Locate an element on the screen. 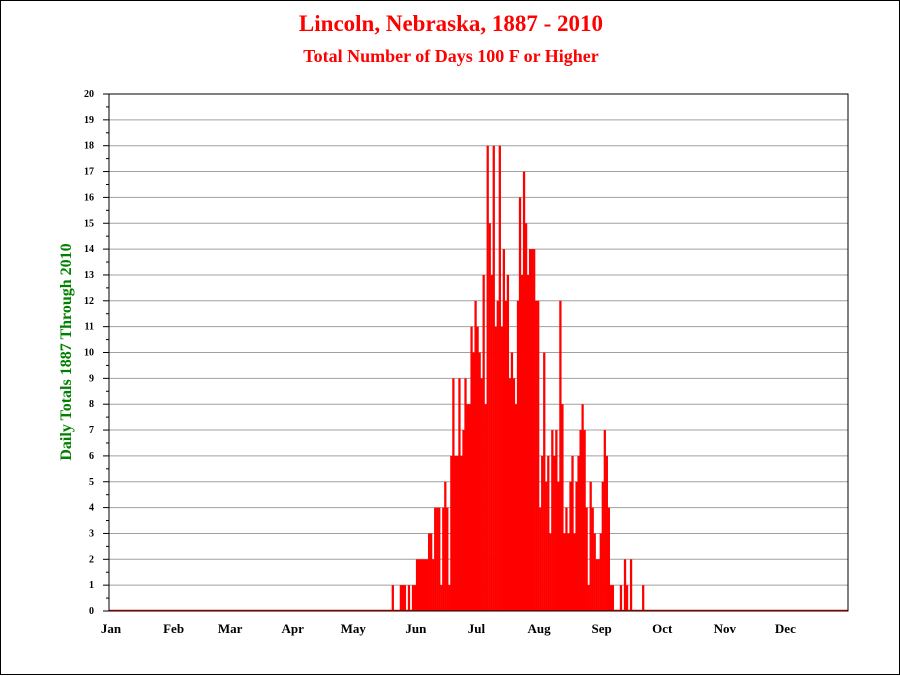  x-tick-label: Apr is located at coordinates (293, 628).